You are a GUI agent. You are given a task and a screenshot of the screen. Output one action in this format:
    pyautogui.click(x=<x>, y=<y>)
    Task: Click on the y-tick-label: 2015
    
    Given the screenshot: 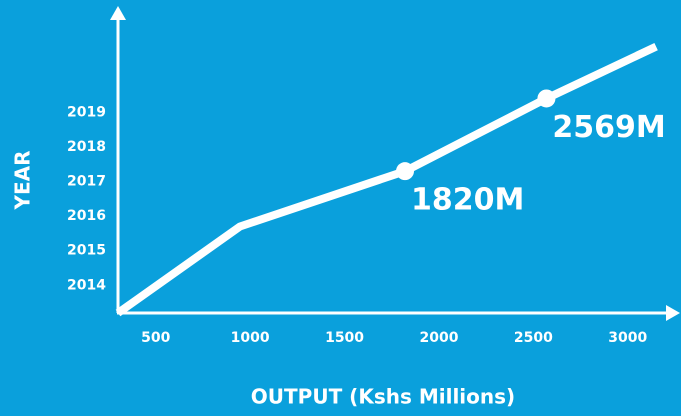 What is the action you would take?
    pyautogui.click(x=86, y=251)
    